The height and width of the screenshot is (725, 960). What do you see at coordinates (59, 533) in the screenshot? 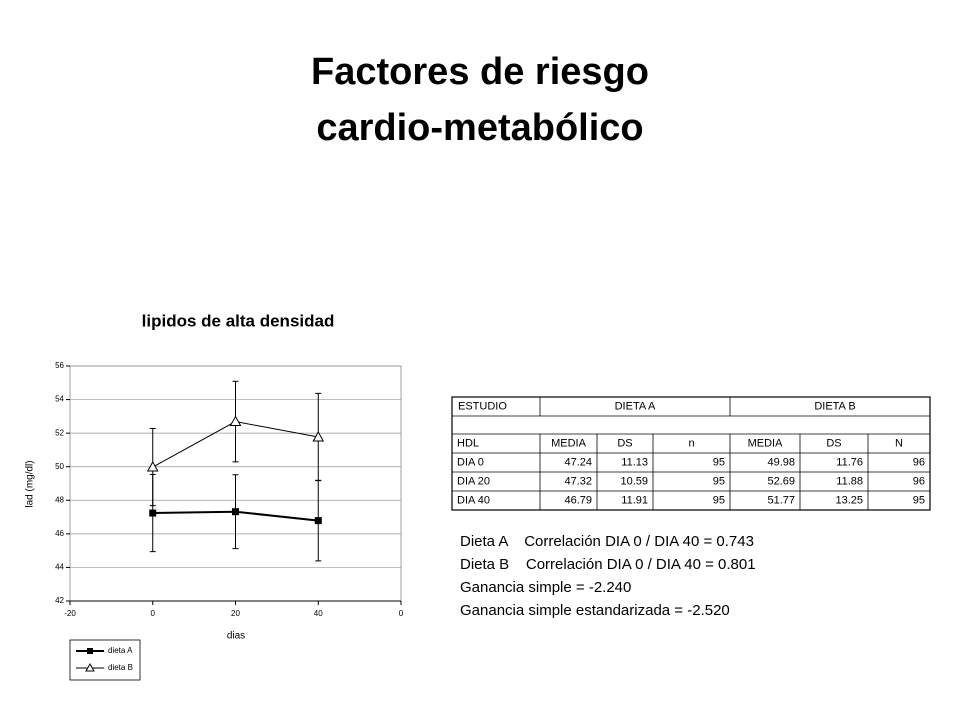
I see `y-tick-label: 46` at bounding box center [59, 533].